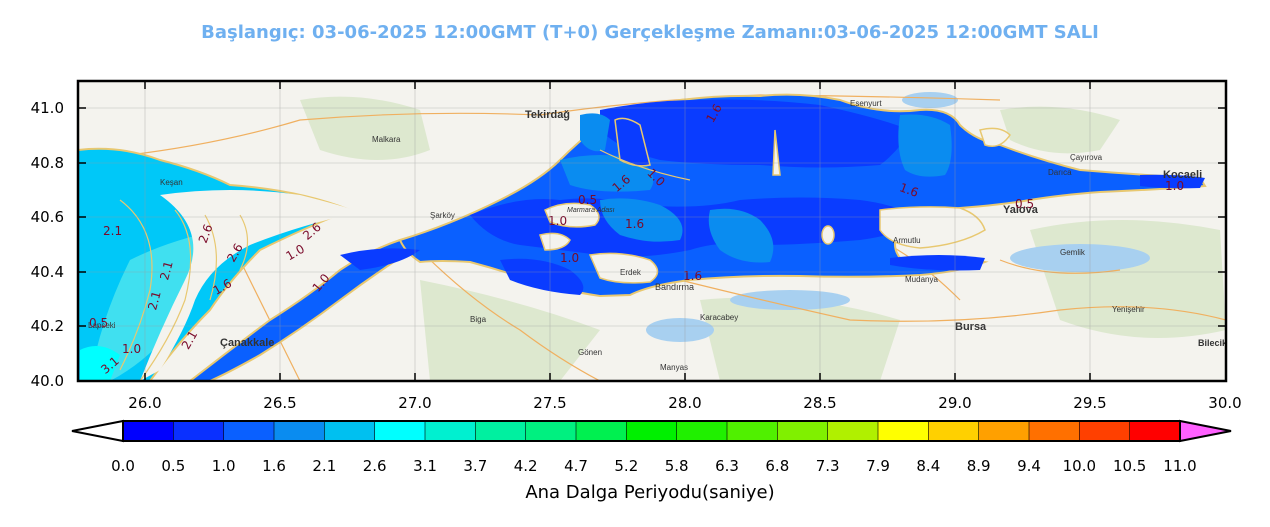  What do you see at coordinates (425, 466) in the screenshot?
I see `colorbar-tick-label: 3.1` at bounding box center [425, 466].